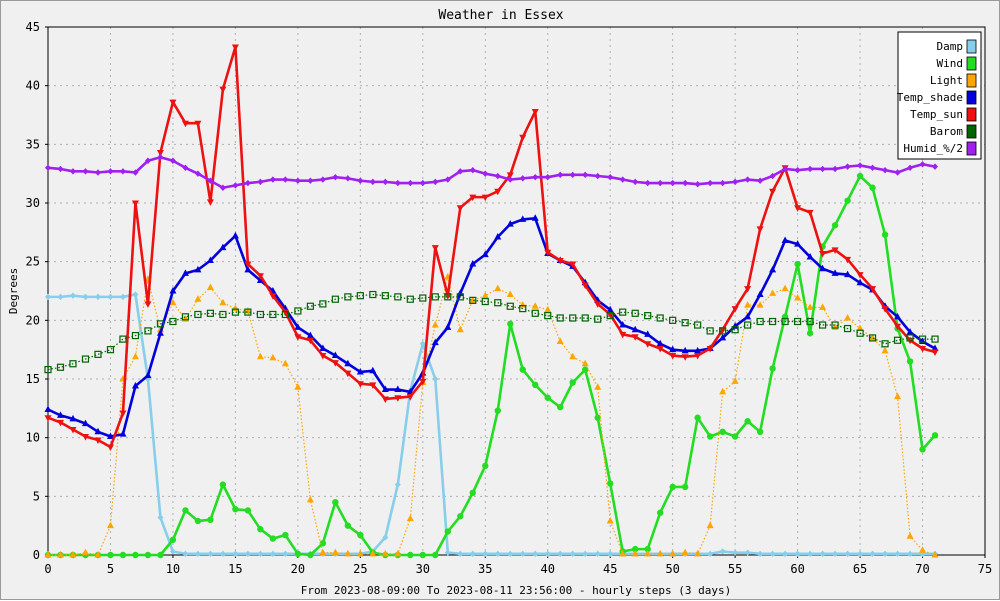 Image resolution: width=1000 pixels, height=601 pixels. Describe the element at coordinates (33, 262) in the screenshot. I see `y-tick-label: 25` at that location.